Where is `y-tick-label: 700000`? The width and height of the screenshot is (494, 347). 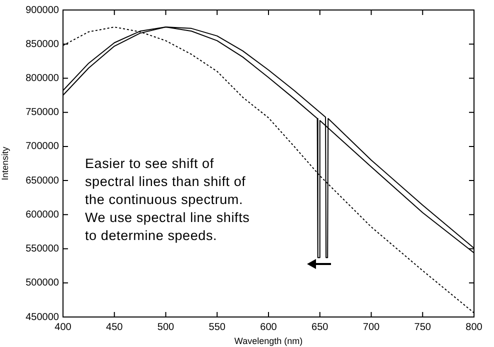 y-tick-label: 700000 is located at coordinates (43, 146).